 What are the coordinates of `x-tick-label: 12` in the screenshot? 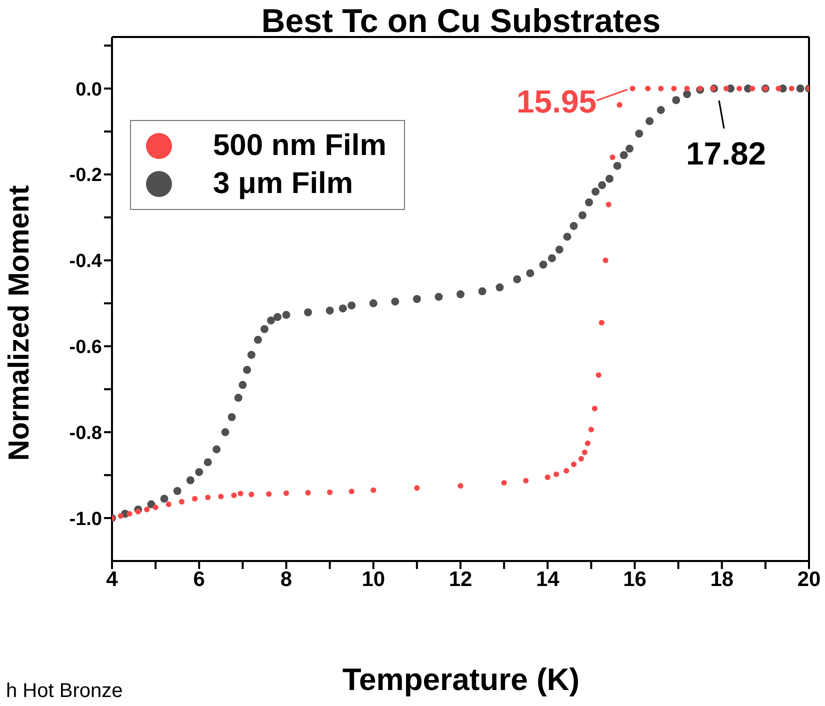 It's located at (460, 579).